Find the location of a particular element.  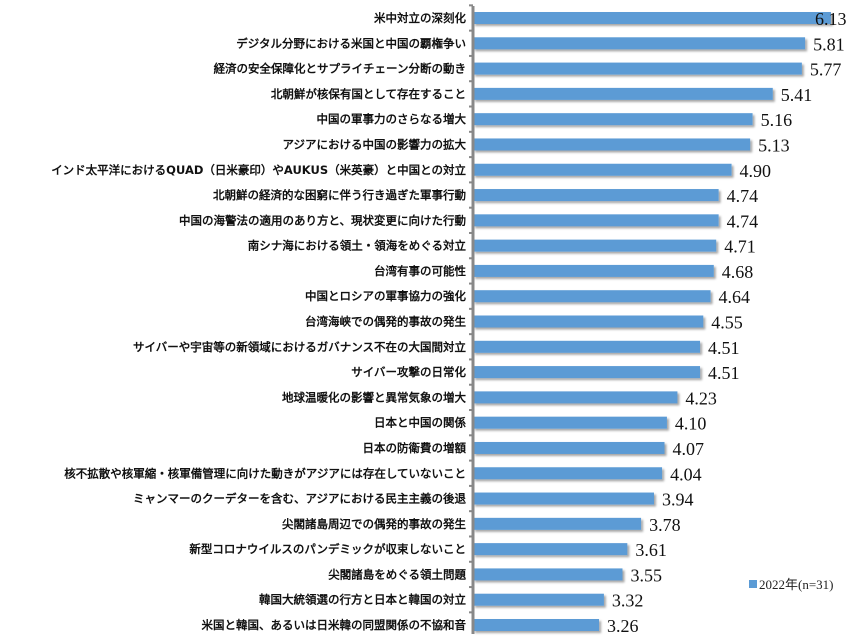

category-label: サイバーや宇宙等の新領域におけるガバナンス不在の大国間対立 is located at coordinates (300, 347).